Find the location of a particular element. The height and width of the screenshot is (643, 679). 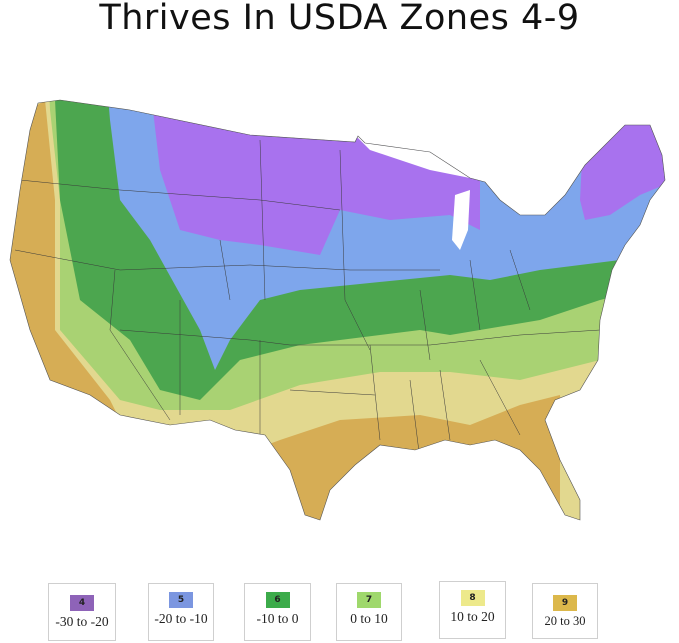

zone-5-swatch: 5 is located at coordinates (181, 600).